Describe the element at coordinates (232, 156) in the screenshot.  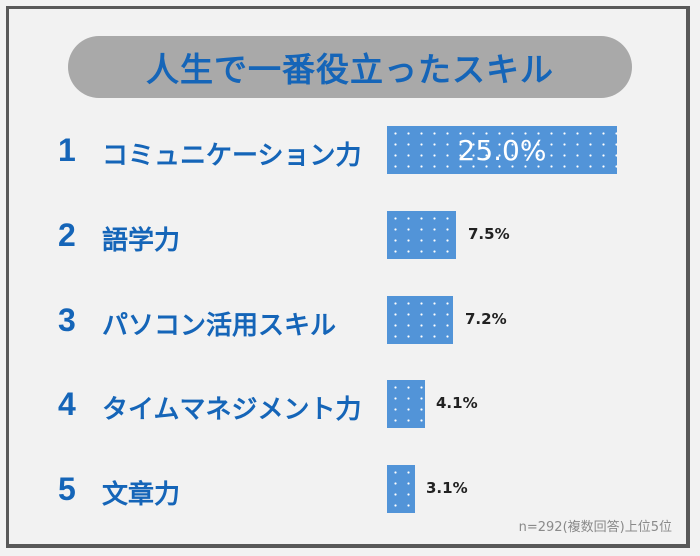
I see `category-label: コミュニケーション力` at that location.